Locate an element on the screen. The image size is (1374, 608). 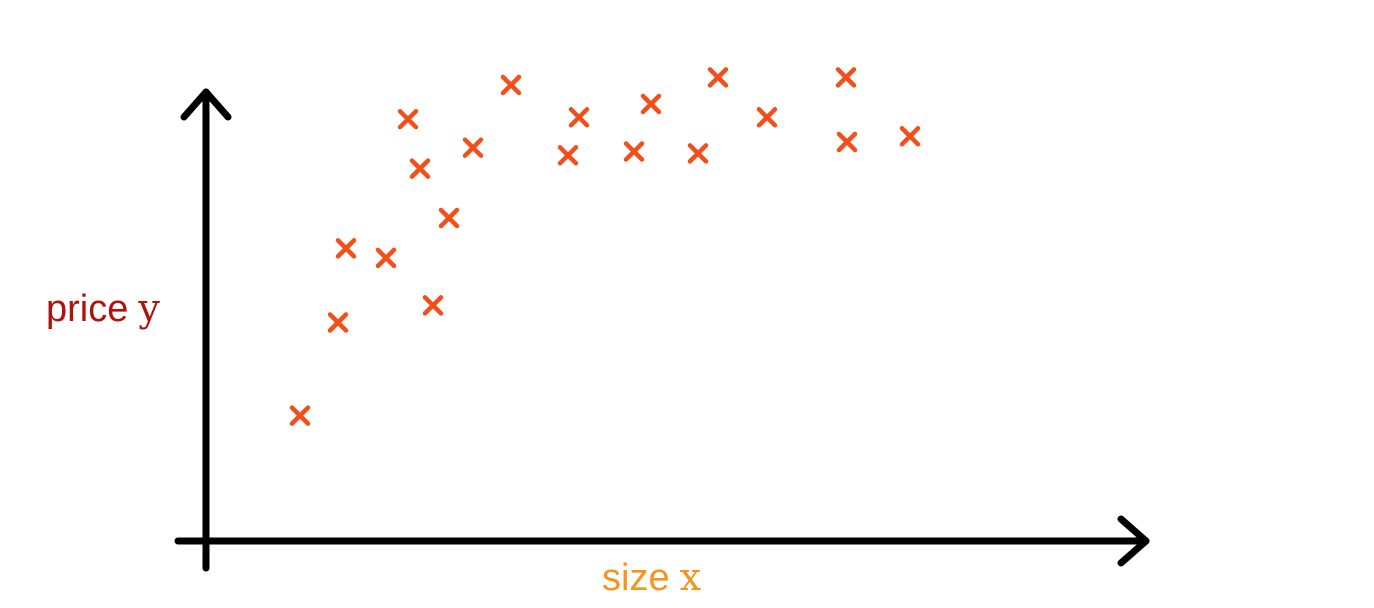
x-axis-arrow is located at coordinates (1133, 541).